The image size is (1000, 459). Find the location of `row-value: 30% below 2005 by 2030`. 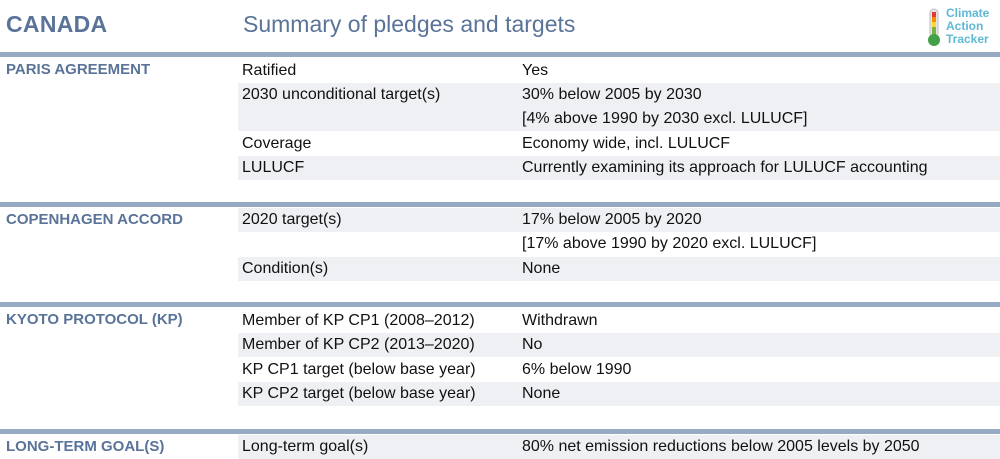

row-value: 30% below 2005 by 2030 is located at coordinates (612, 94).